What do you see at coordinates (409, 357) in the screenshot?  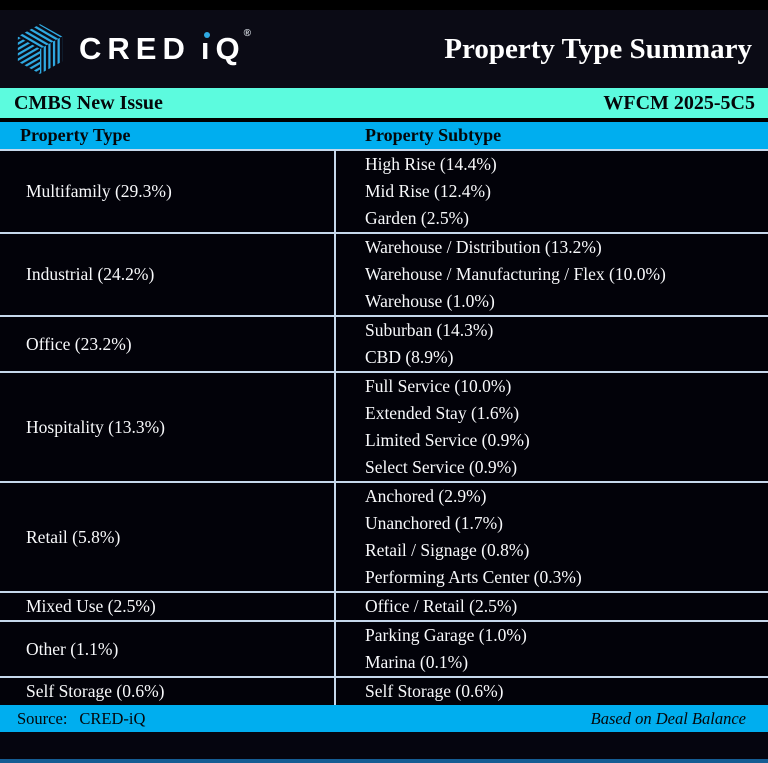 I see `subtype-line: CBD (8.9%)` at bounding box center [409, 357].